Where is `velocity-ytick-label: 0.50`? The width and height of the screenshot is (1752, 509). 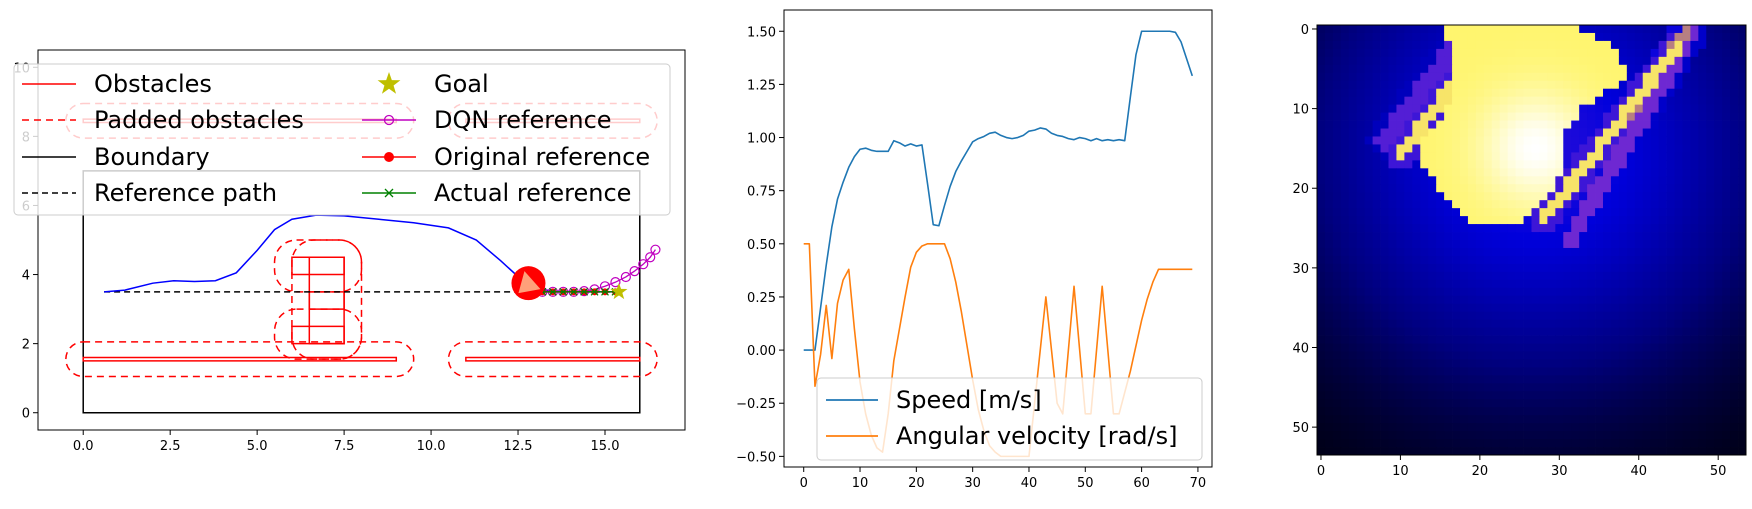
velocity-ytick-label: 0.50 is located at coordinates (761, 245).